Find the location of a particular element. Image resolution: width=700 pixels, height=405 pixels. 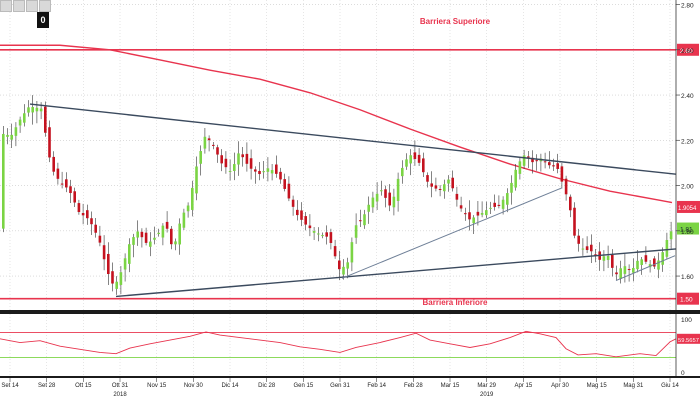

y-tick-label: 2.60 is located at coordinates (687, 51).